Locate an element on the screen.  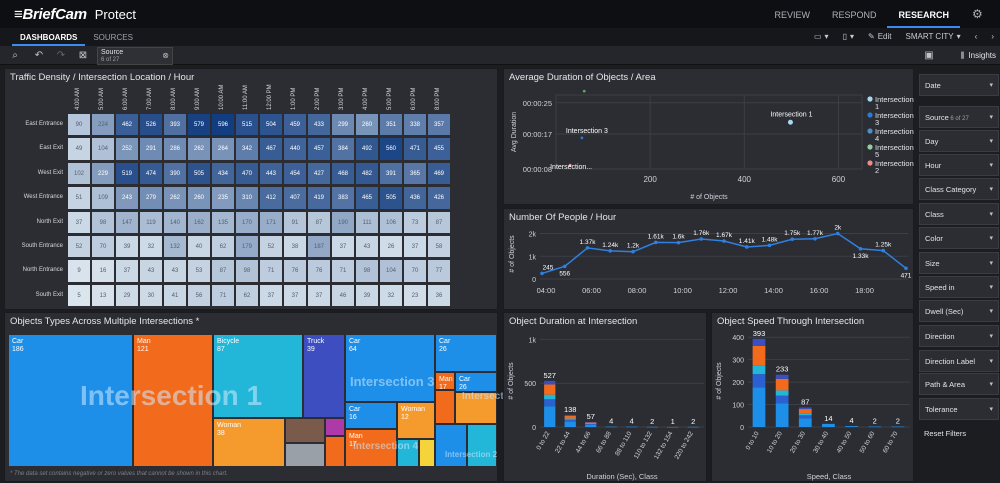
source-filter-chip: Source 6 of 27 ⊗ is located at coordinates (135, 56).